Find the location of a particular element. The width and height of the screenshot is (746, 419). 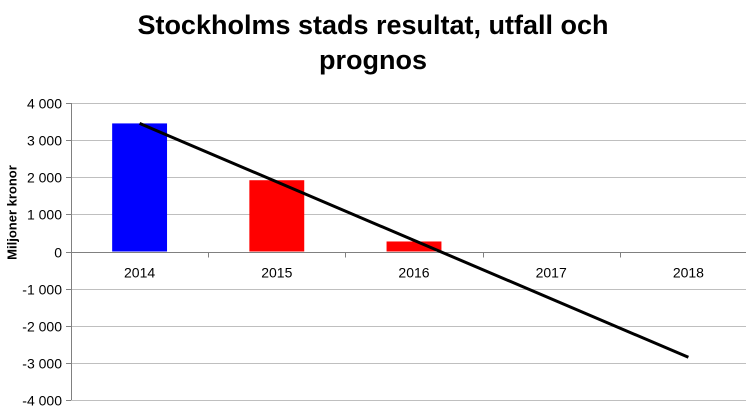

bars is located at coordinates (277, 187).